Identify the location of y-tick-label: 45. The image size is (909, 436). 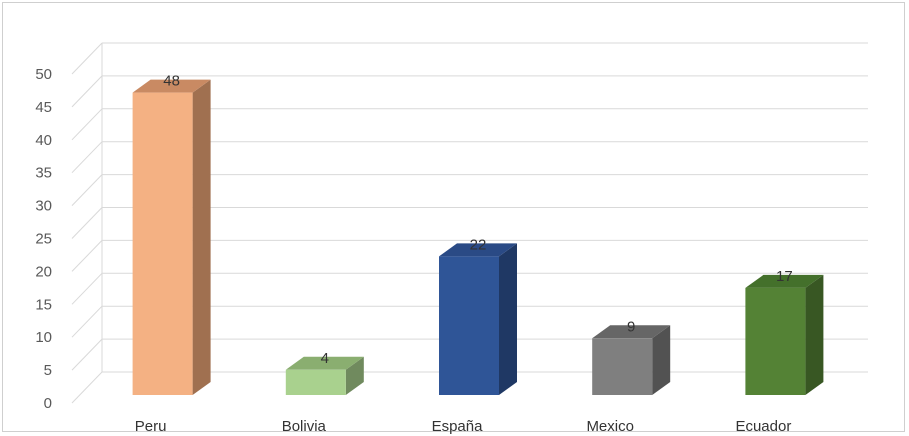
(43, 107).